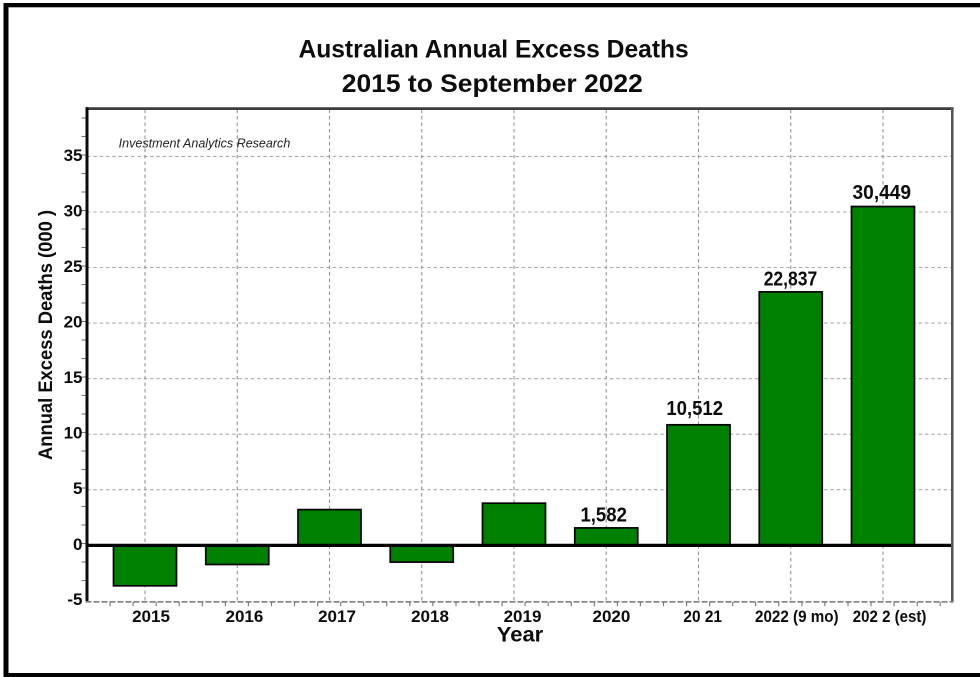  What do you see at coordinates (492, 84) in the screenshot?
I see `svg-text: 2015 to September 2022` at bounding box center [492, 84].